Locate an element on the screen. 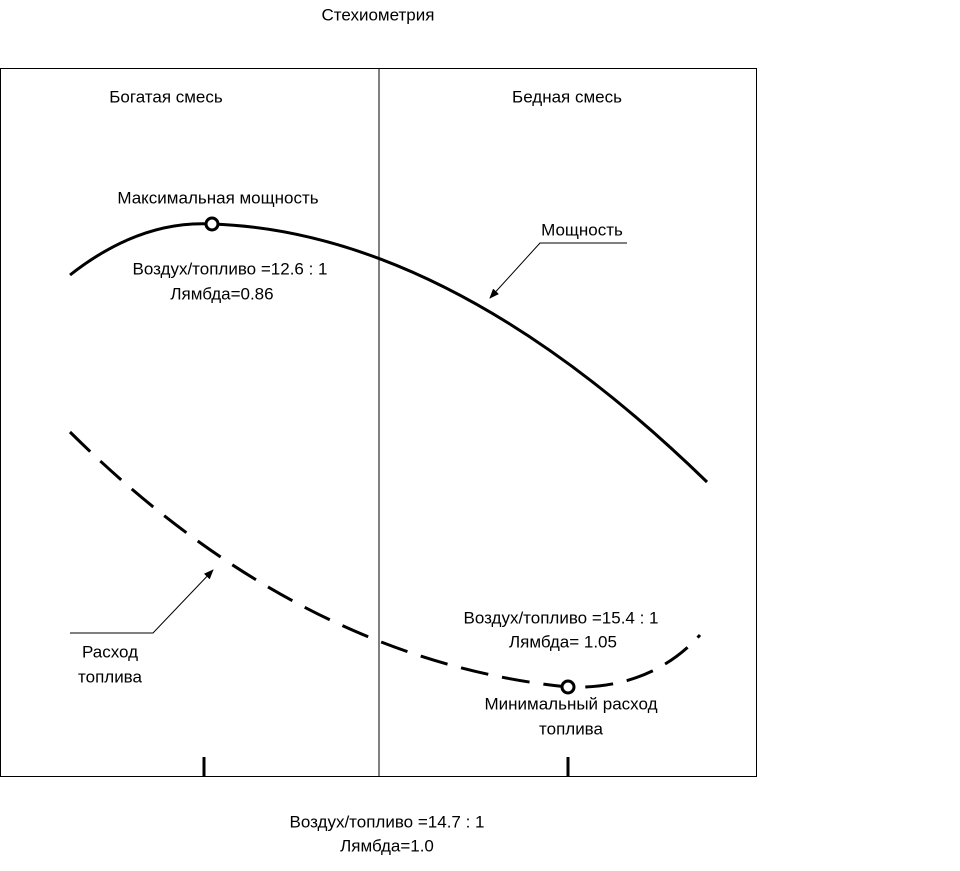 The width and height of the screenshot is (960, 871). annotation: Лямбда=1.0 is located at coordinates (387, 845).